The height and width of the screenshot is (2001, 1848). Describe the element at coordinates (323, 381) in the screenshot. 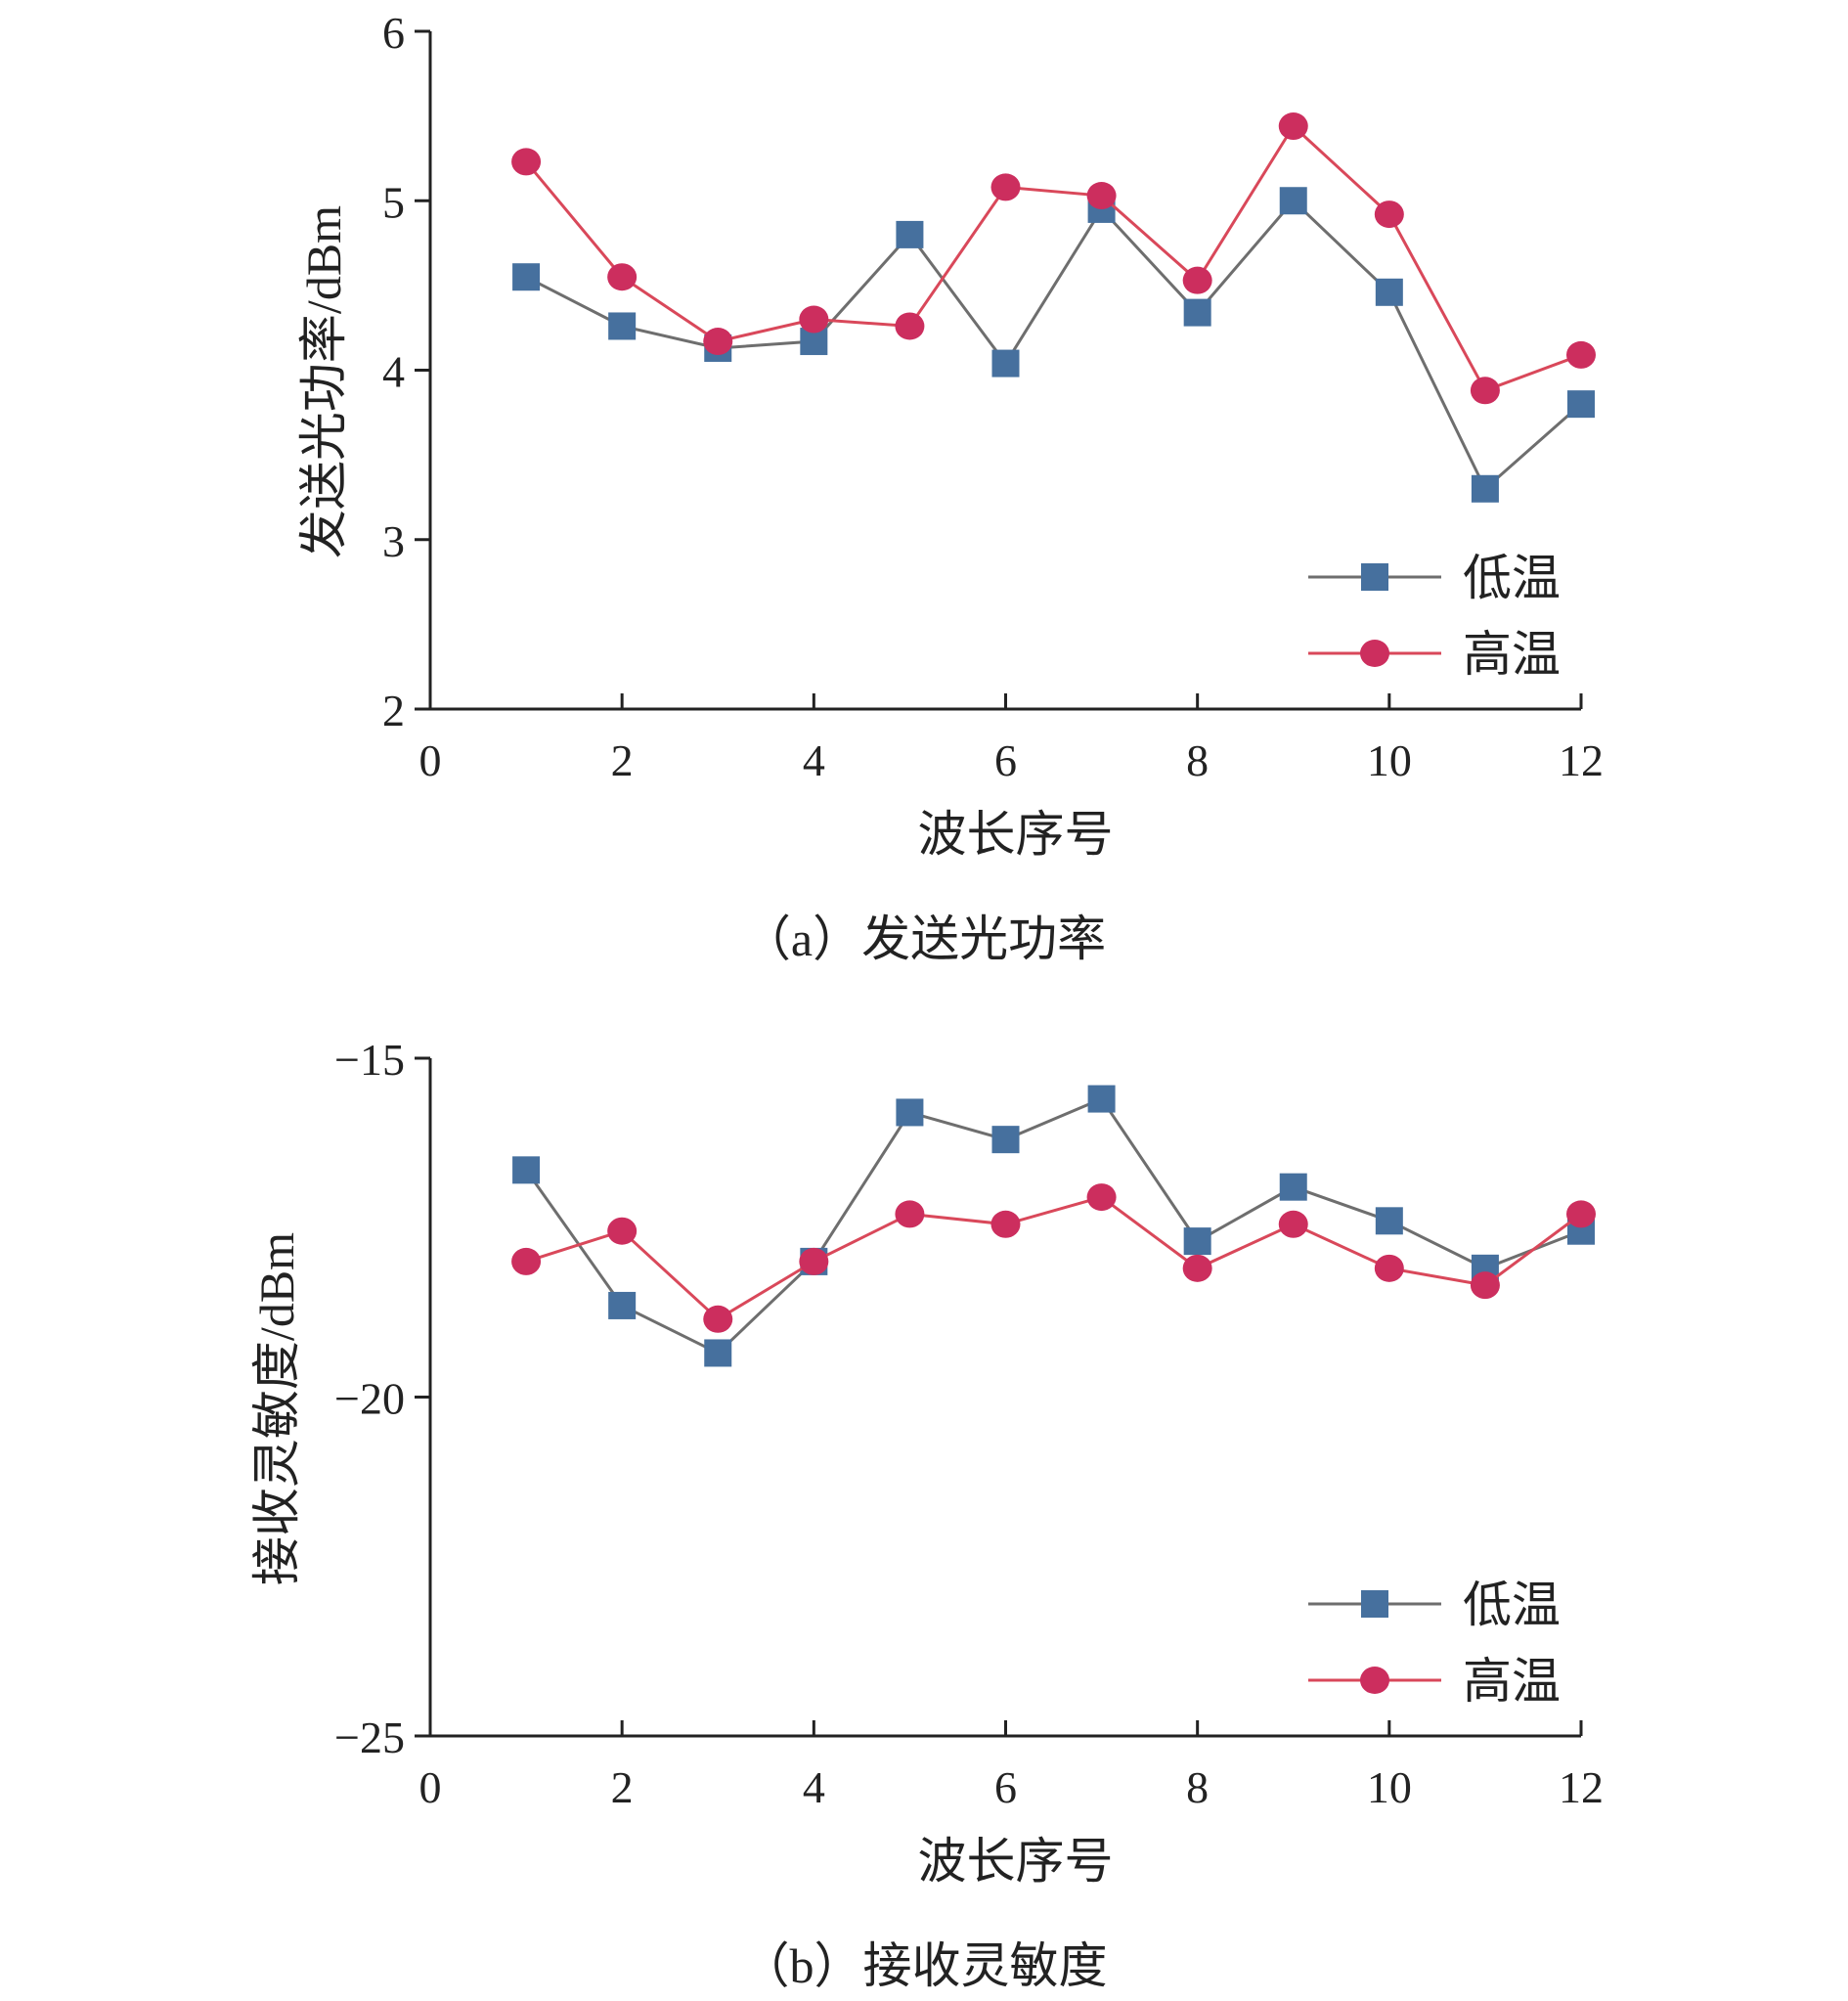

I see `y-axis-label: 发送光功率/dBm` at that location.